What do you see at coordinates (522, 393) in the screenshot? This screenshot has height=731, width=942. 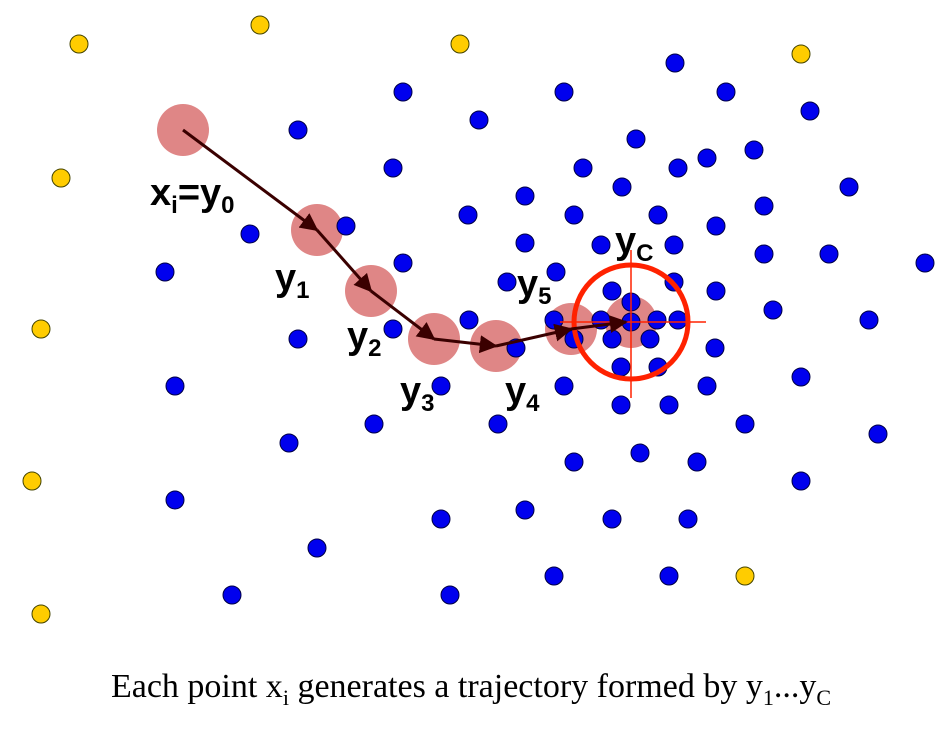 I see `label-y4: y4` at bounding box center [522, 393].